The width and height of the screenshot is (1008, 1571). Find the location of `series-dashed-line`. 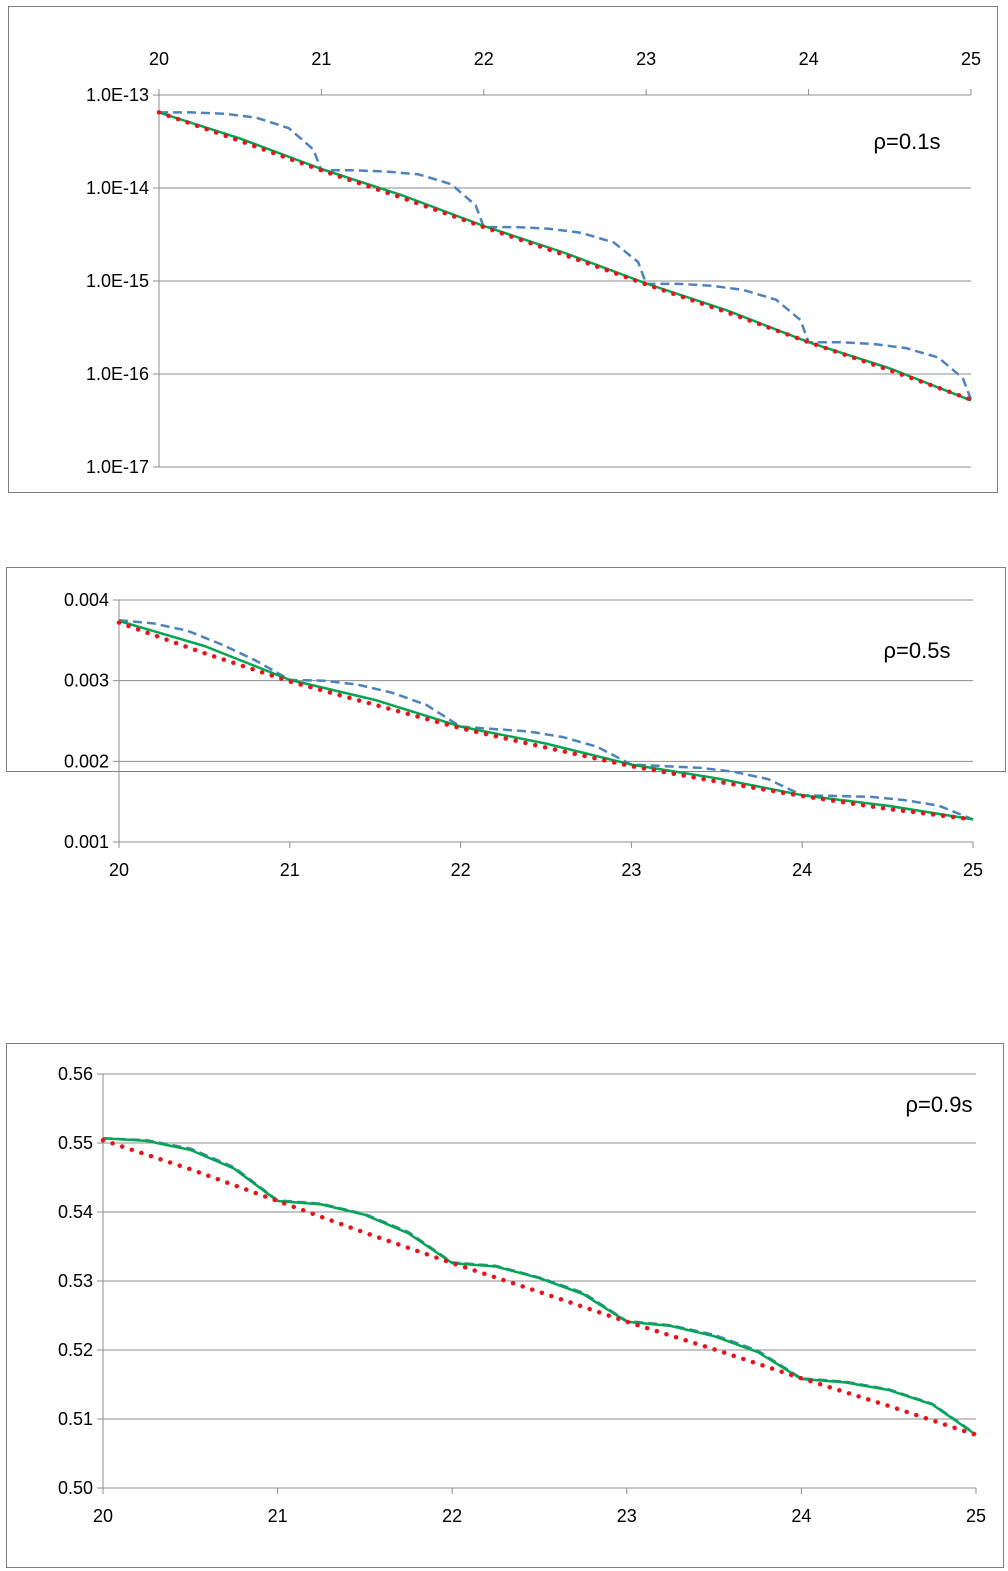

series-dashed-line is located at coordinates (546, 719).